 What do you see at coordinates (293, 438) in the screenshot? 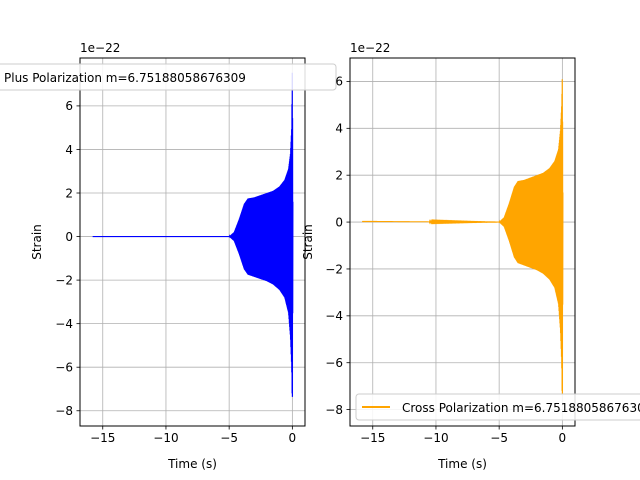
I see `plus-x-tick-label: 0` at bounding box center [293, 438].